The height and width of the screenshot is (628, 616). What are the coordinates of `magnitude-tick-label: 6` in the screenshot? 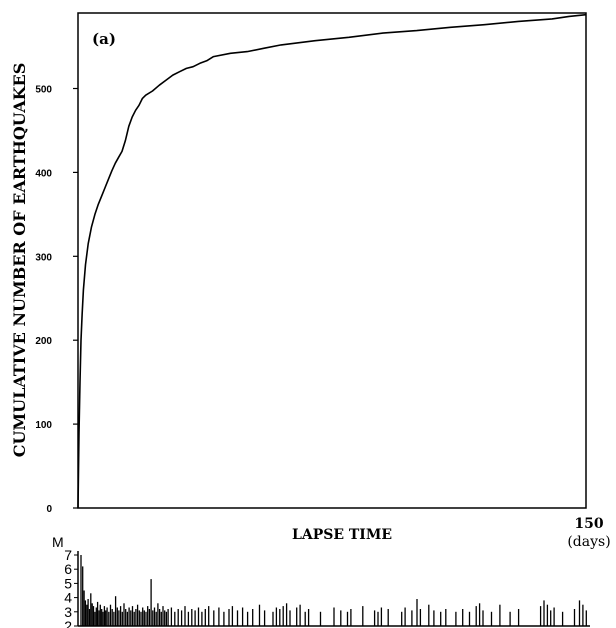 It's located at (68, 569).